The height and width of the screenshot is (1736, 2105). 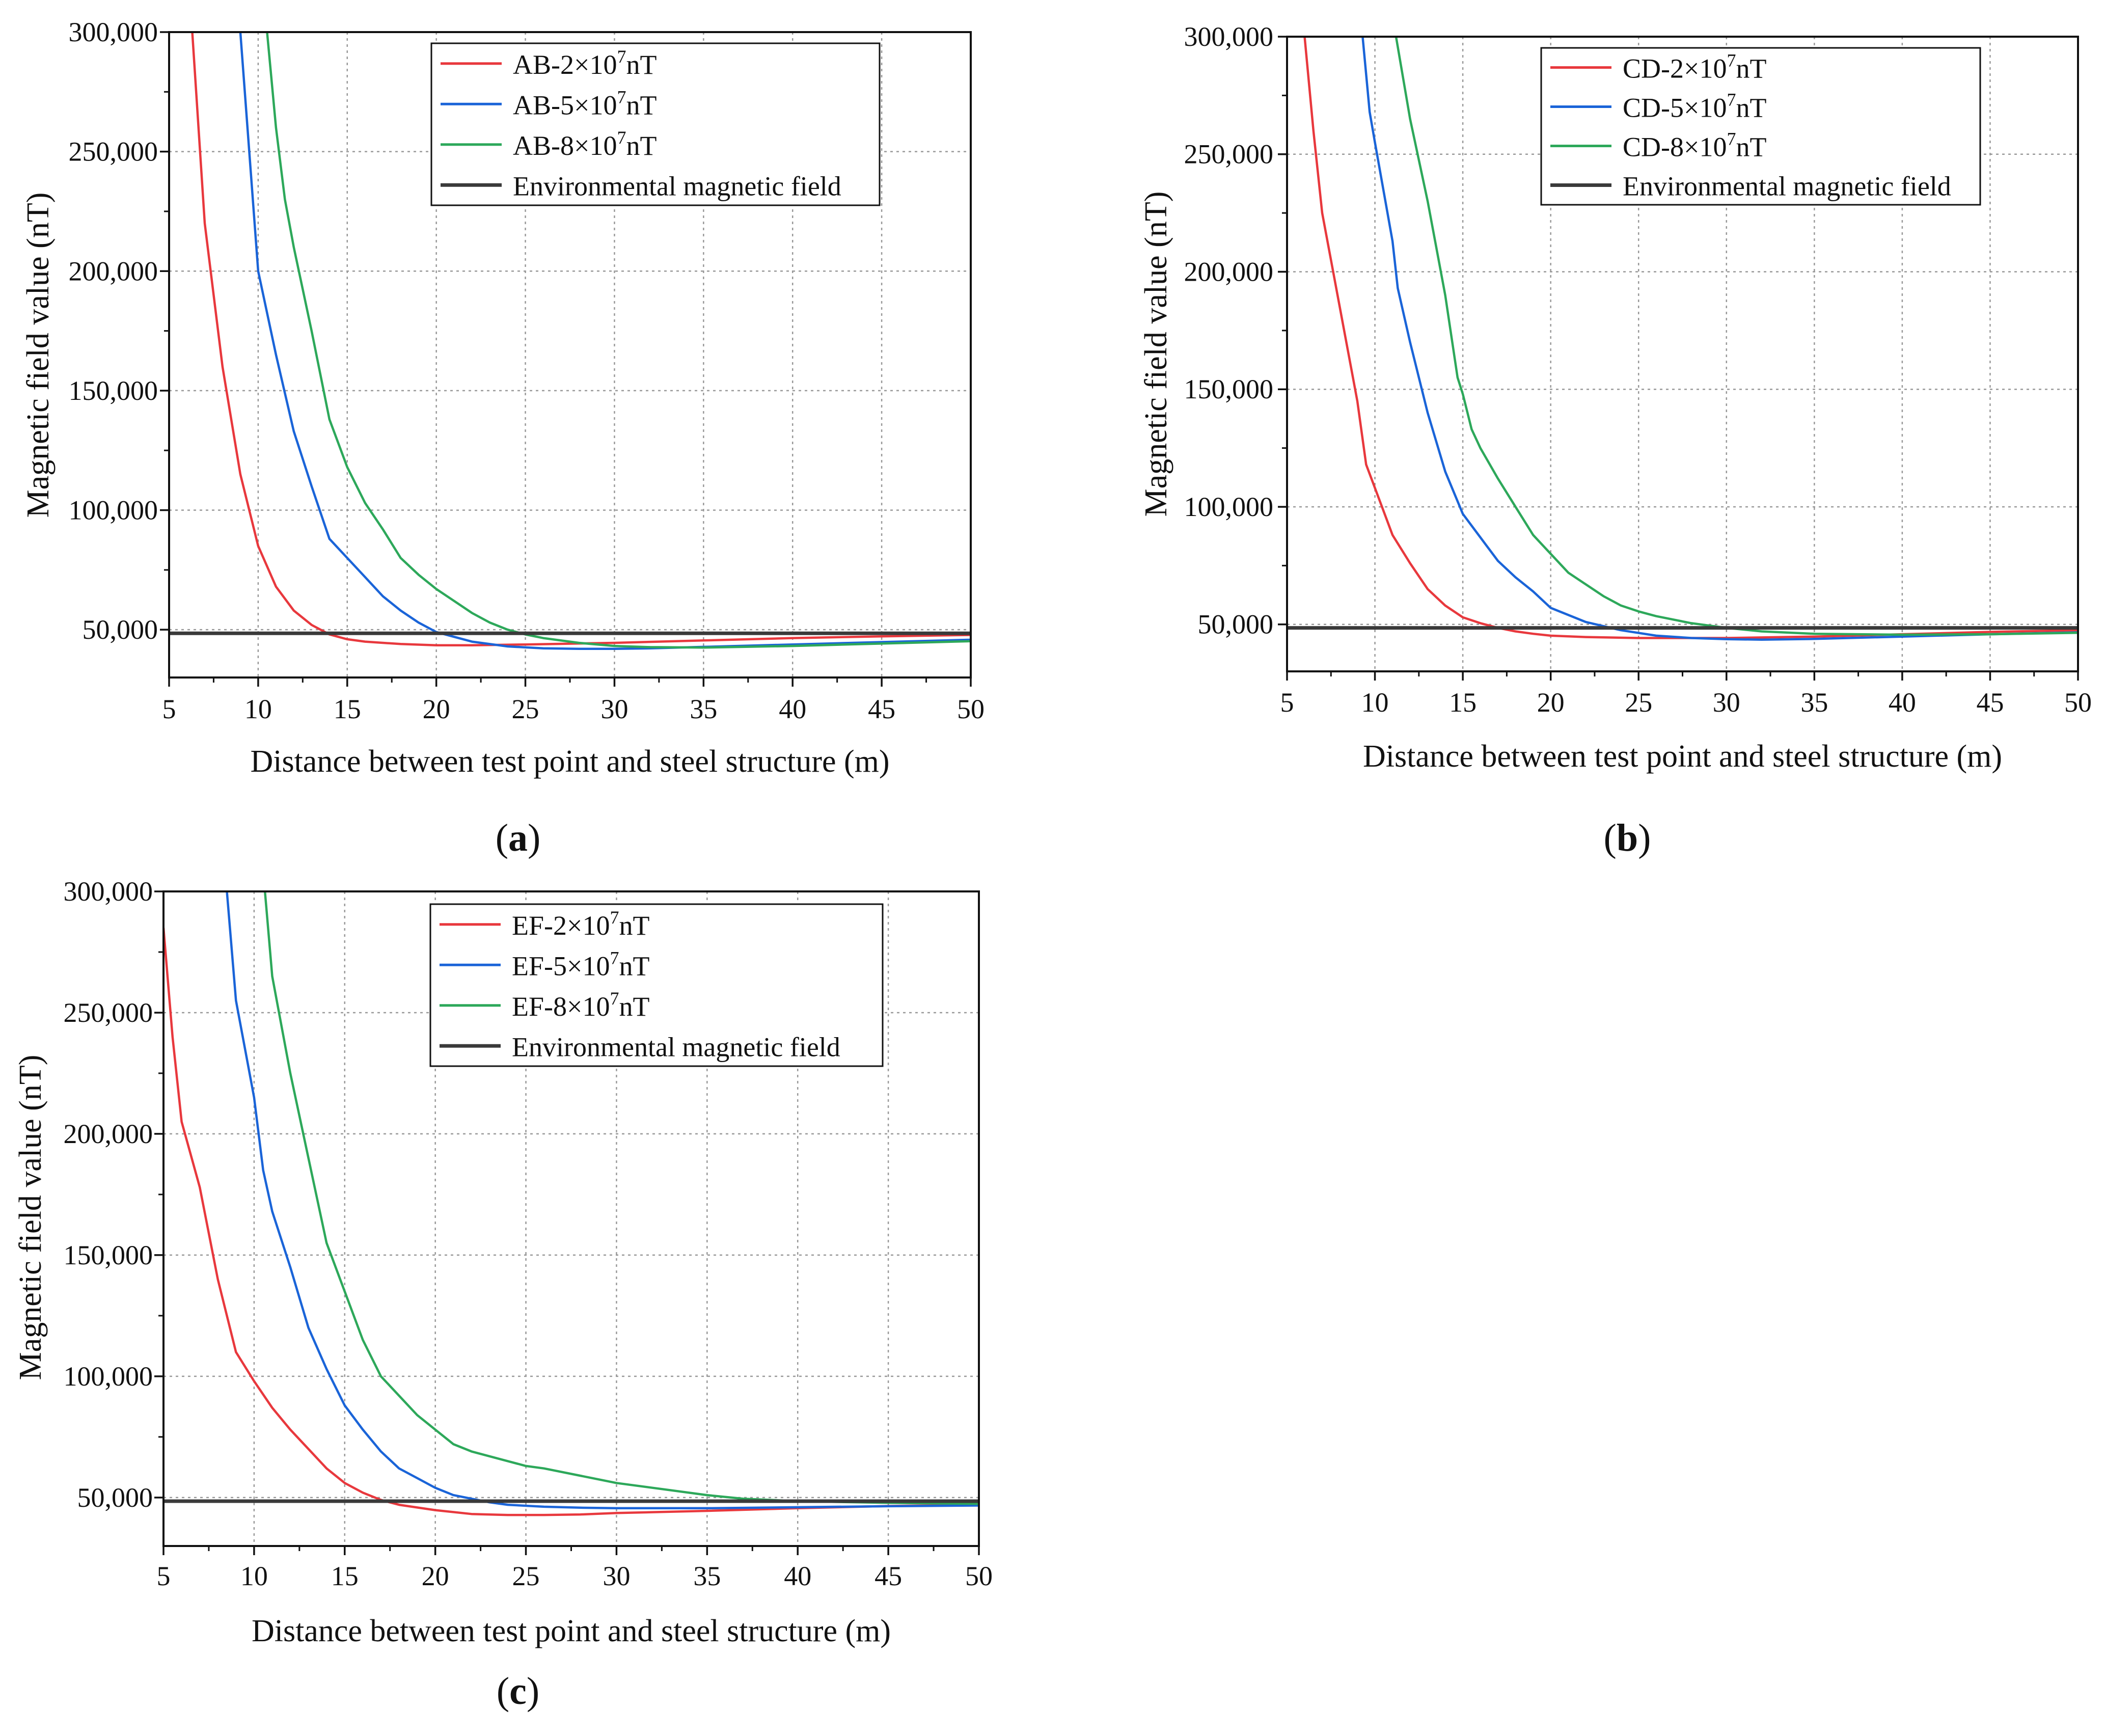 I want to click on legend-label: EF-5×107nT, so click(x=580, y=964).